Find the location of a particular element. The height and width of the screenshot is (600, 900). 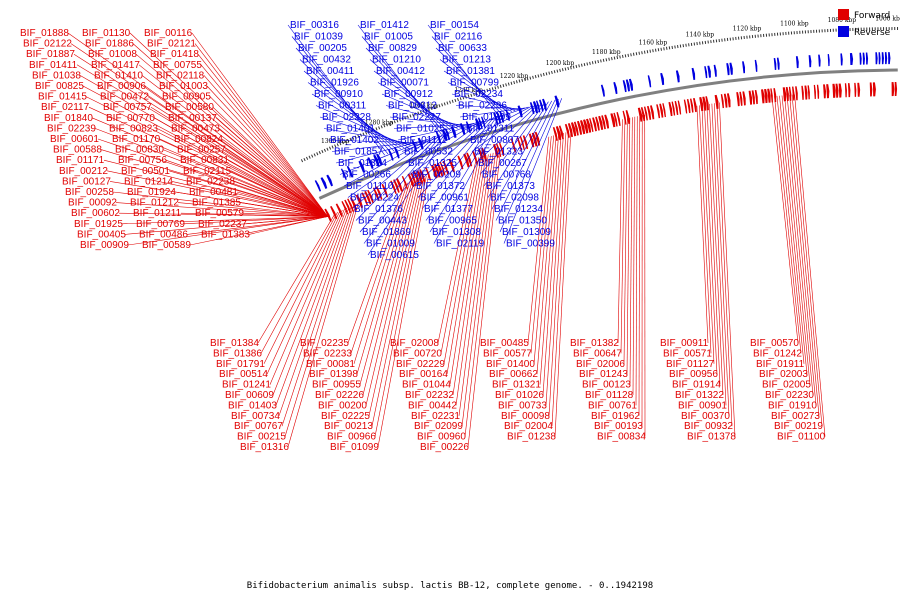

gene-label: BIF_02006 is located at coordinates (600, 364).